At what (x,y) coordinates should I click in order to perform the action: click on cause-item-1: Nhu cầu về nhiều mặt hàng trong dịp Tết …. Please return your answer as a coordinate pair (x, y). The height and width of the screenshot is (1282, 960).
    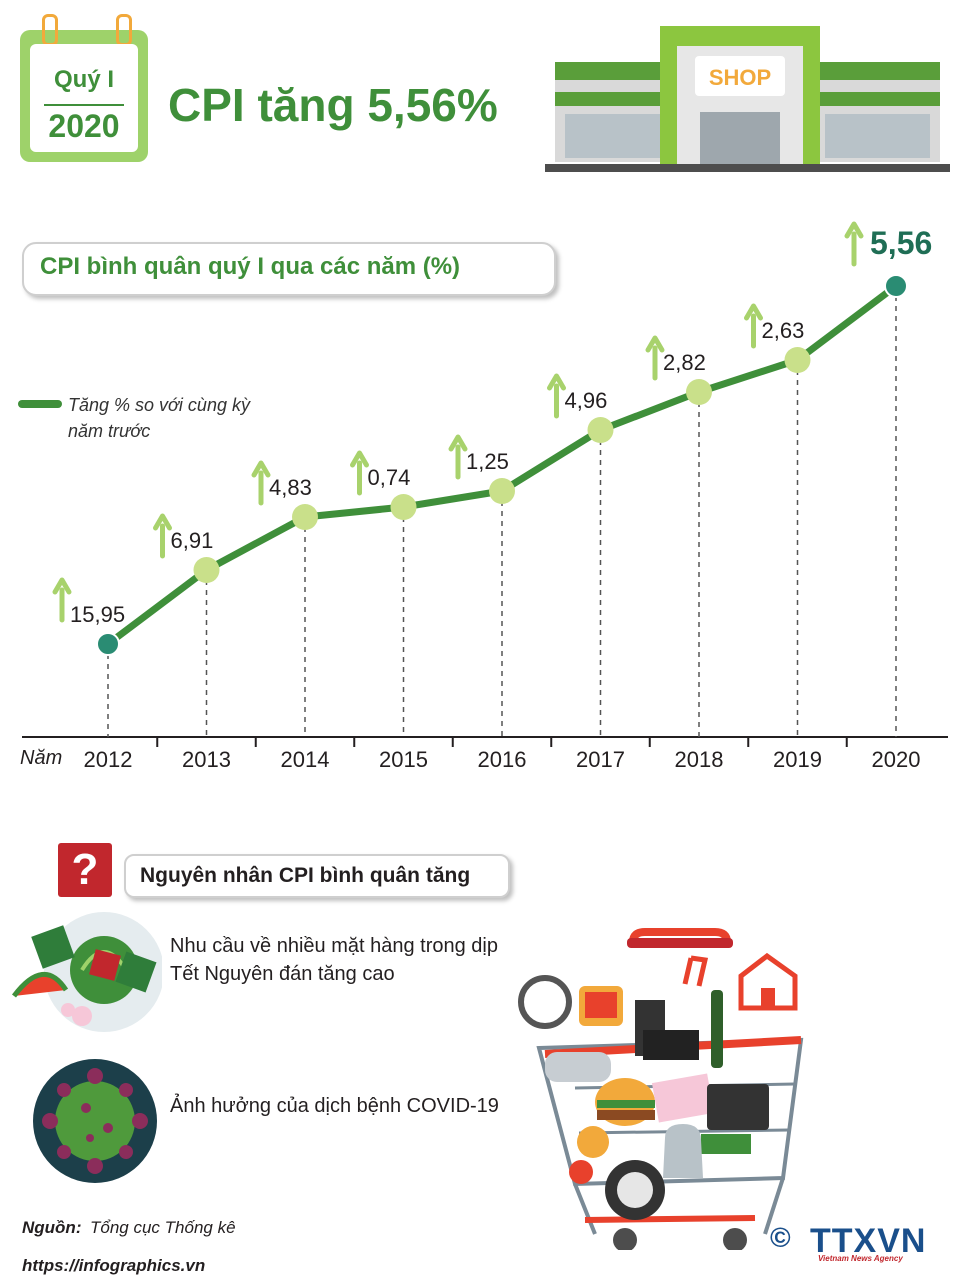
    Looking at the image, I should click on (334, 960).